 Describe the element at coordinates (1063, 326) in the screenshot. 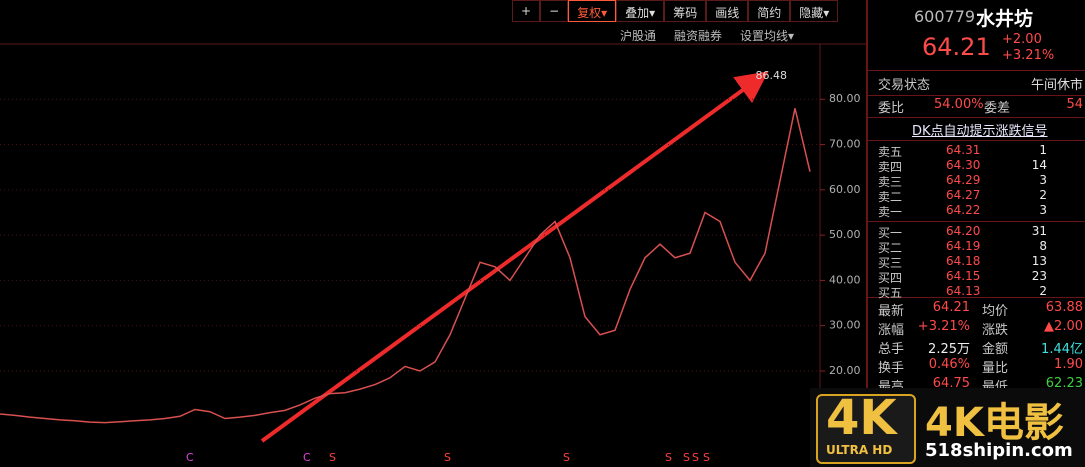

I see `stat-value: ▲2.00` at that location.